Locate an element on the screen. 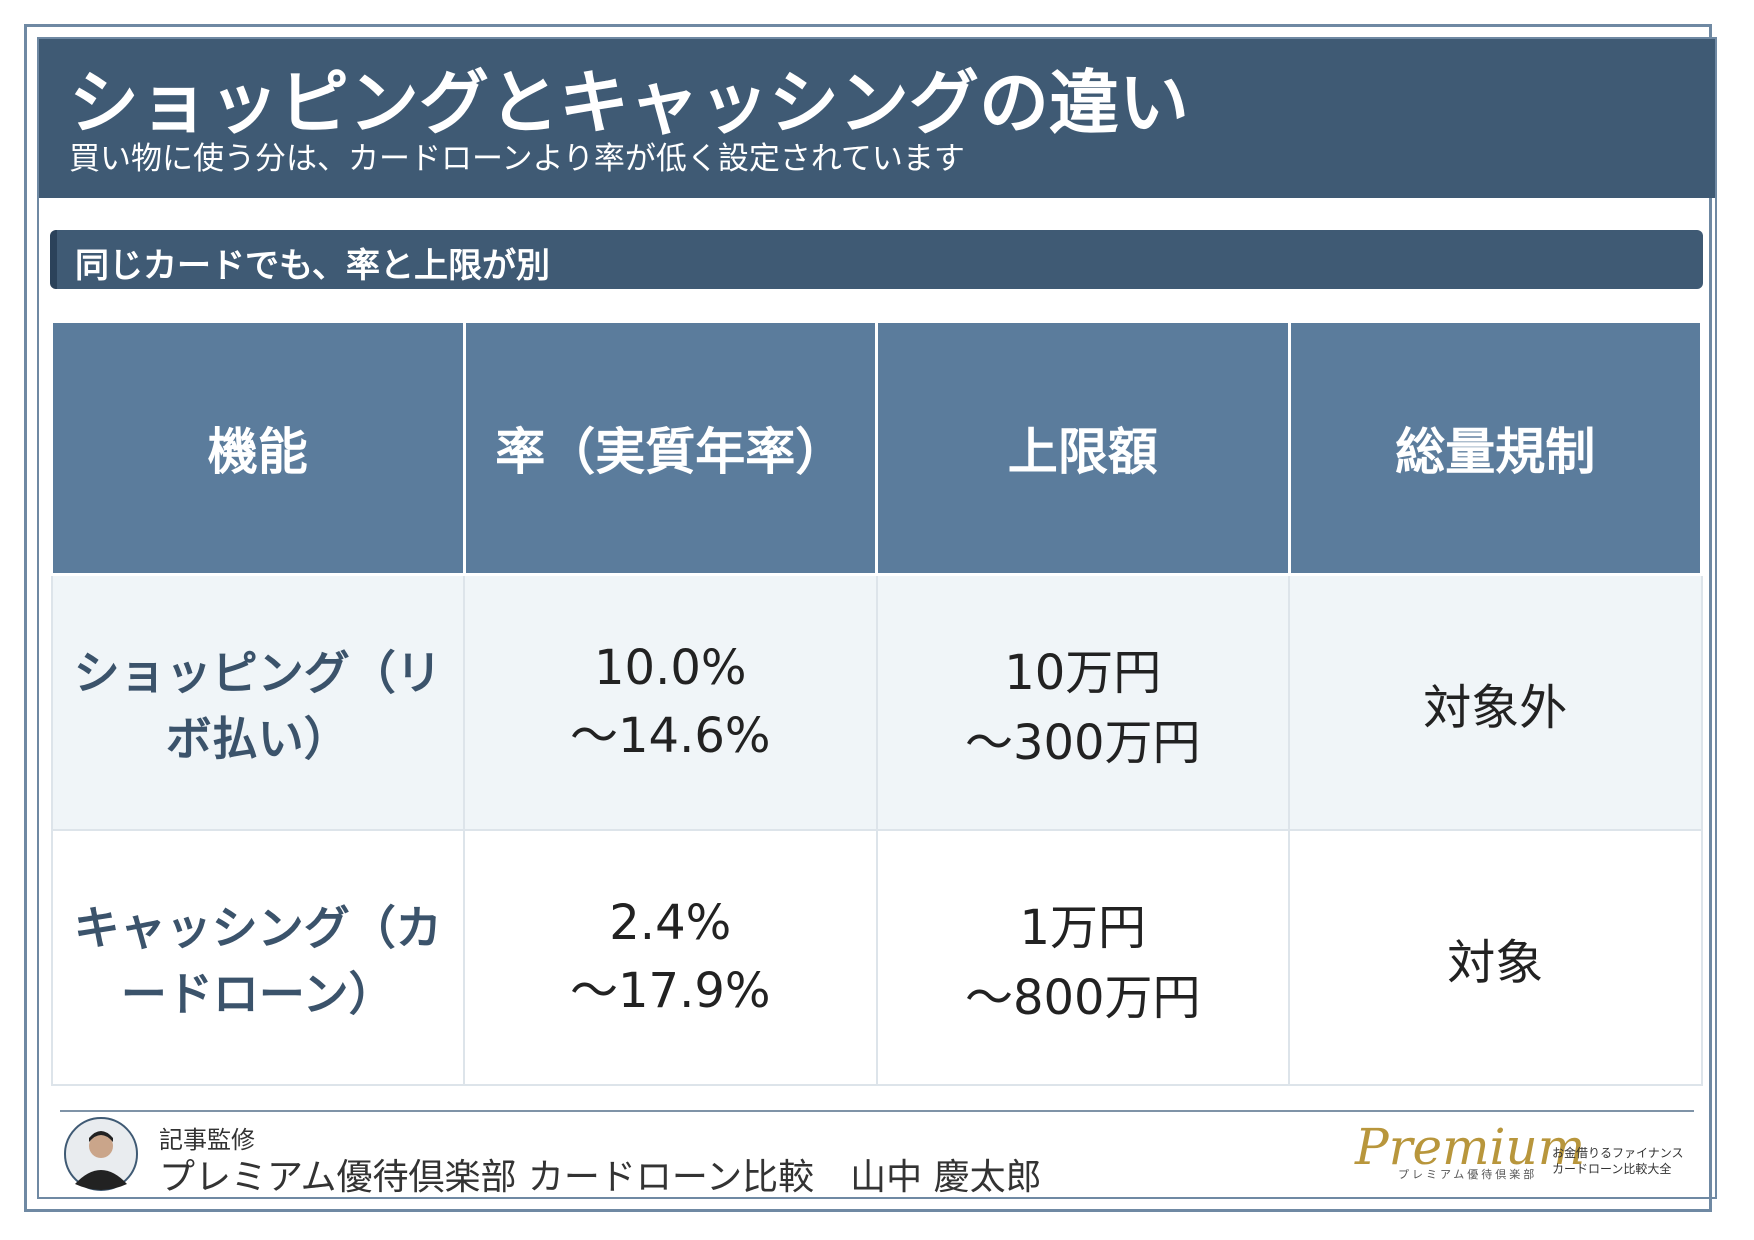 Image resolution: width=1754 pixels, height=1240 pixels. table-cell: 10万円〜300万円 is located at coordinates (1082, 702).